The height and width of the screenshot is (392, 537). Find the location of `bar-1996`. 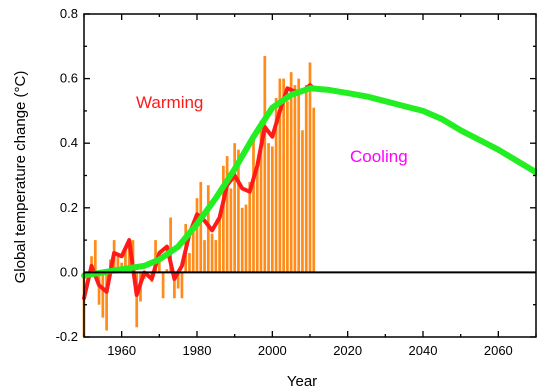

bar-1996 is located at coordinates (257, 219).